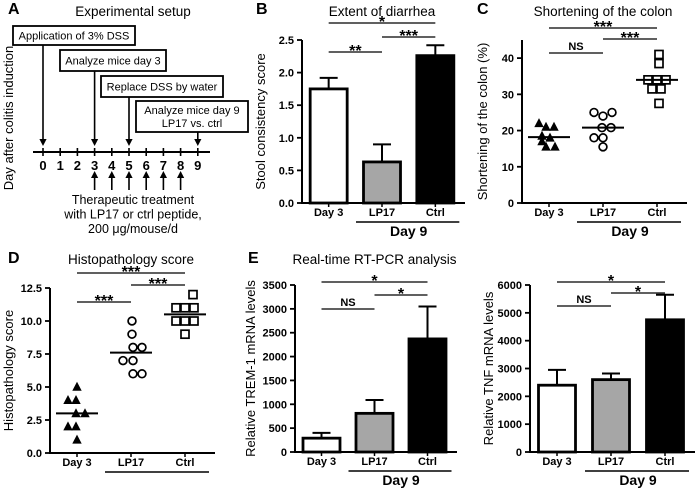 Image resolution: width=700 pixels, height=493 pixels. What do you see at coordinates (74, 37) in the screenshot?
I see `event-box-text: Application of 3% DSS` at bounding box center [74, 37].